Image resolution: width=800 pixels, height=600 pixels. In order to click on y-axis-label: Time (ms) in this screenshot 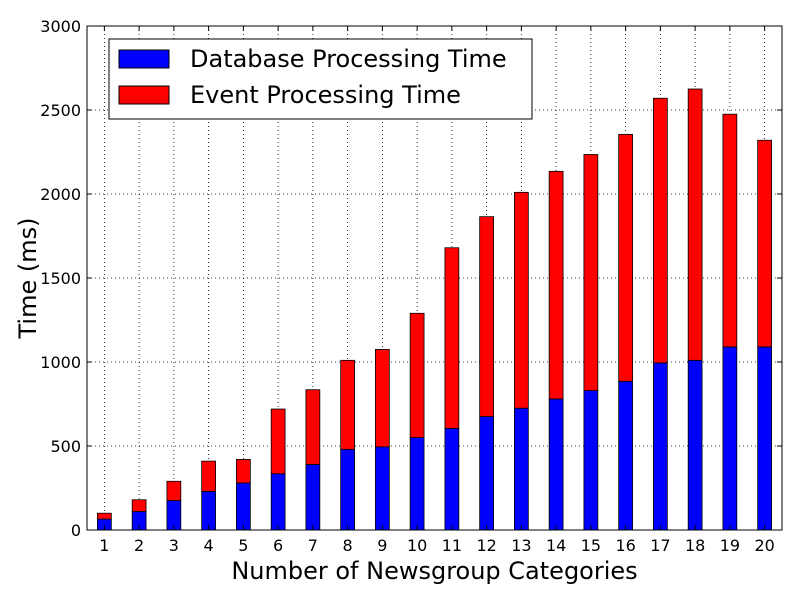, I will do `click(28, 279)`.